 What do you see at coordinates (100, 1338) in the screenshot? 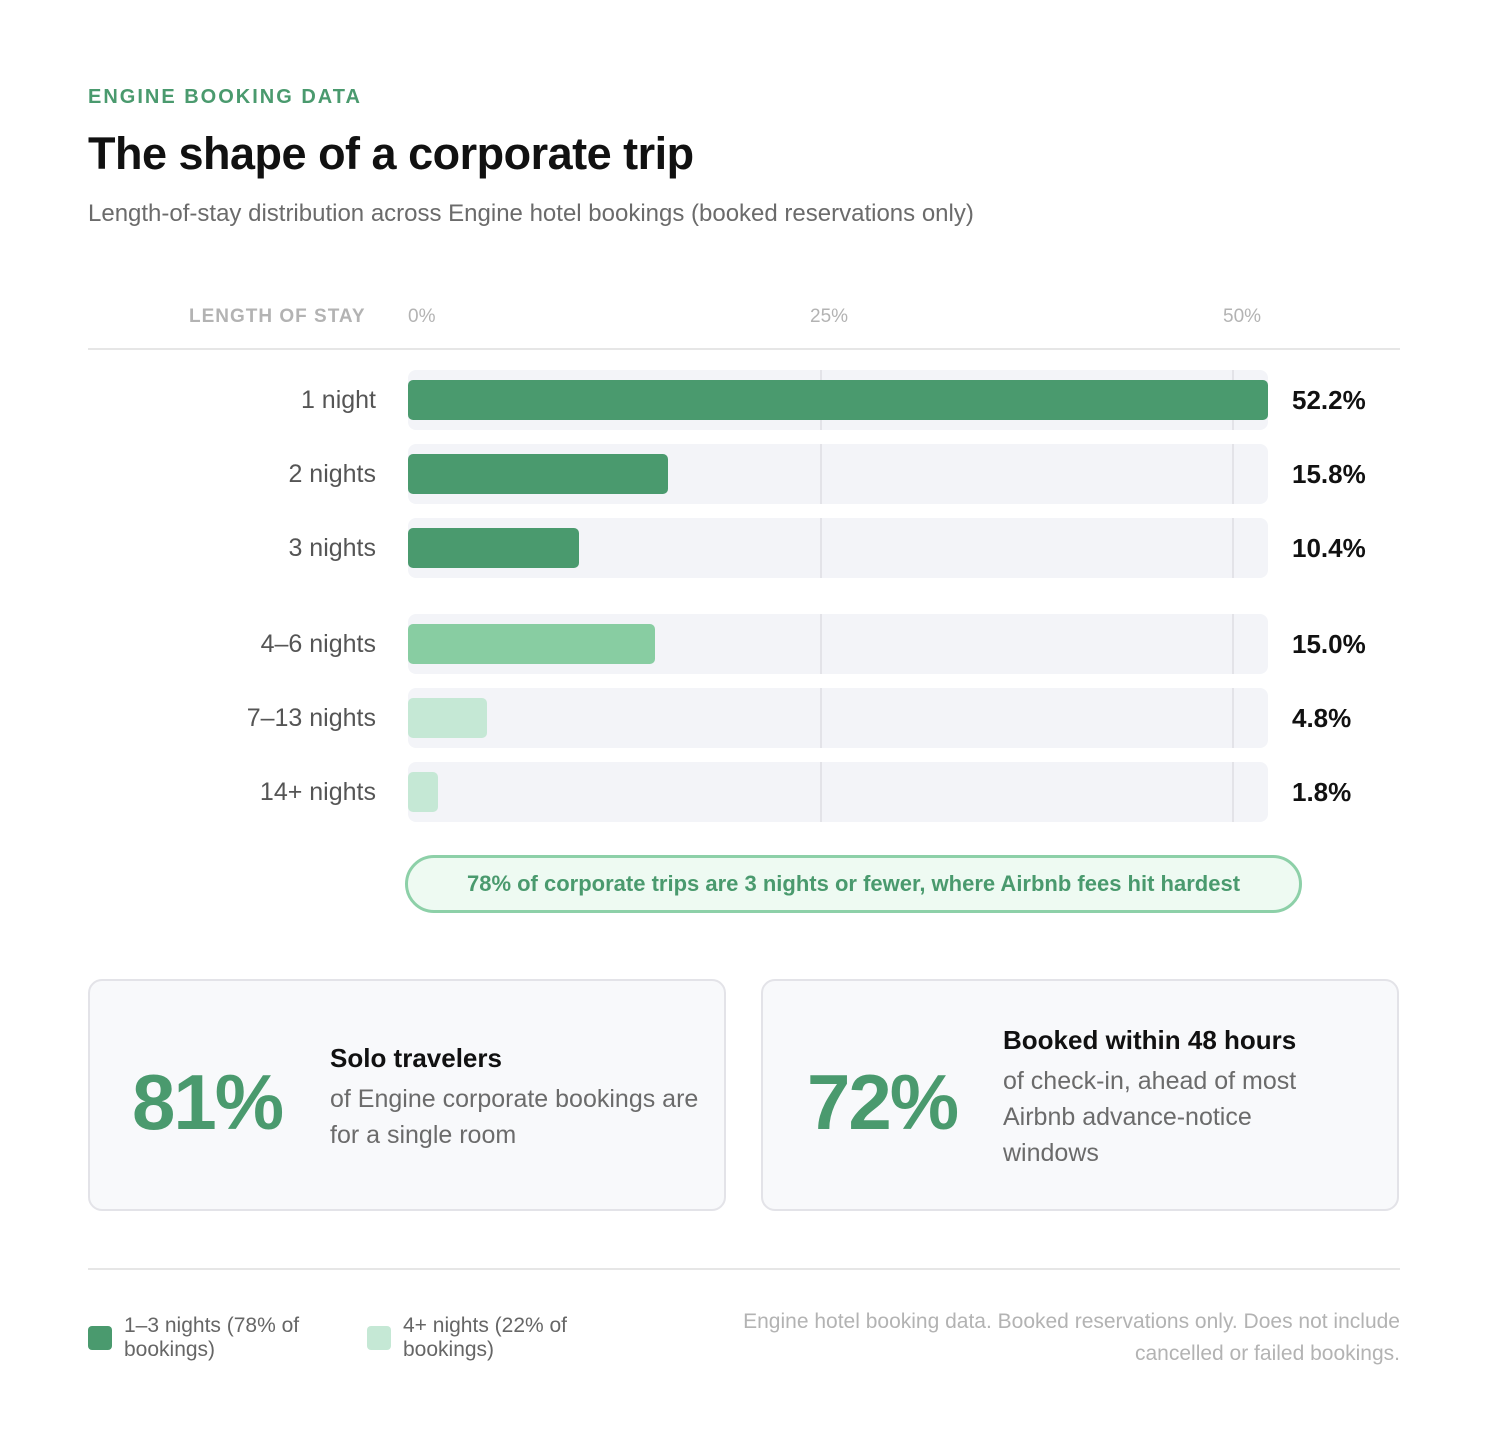
I see `legend-swatch-short-stays` at bounding box center [100, 1338].